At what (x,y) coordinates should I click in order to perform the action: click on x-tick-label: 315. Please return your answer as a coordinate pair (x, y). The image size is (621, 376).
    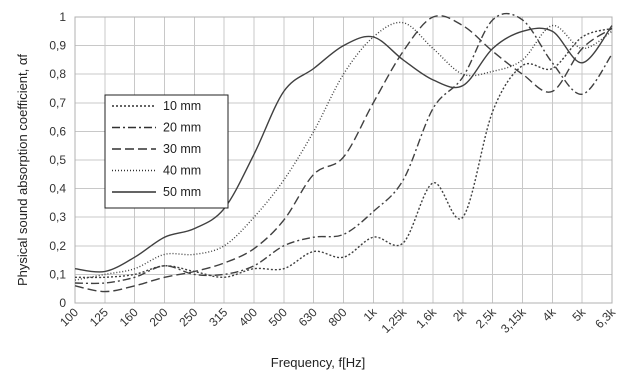
    Looking at the image, I should click on (218, 317).